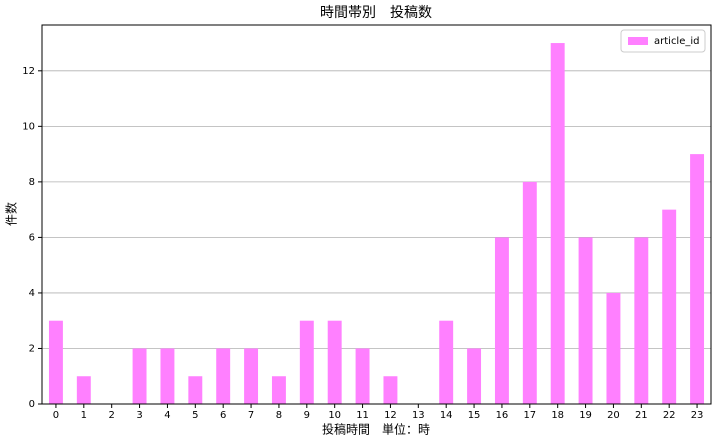 The width and height of the screenshot is (722, 443). Describe the element at coordinates (11, 214) in the screenshot. I see `y-axis-label: 件数` at that location.